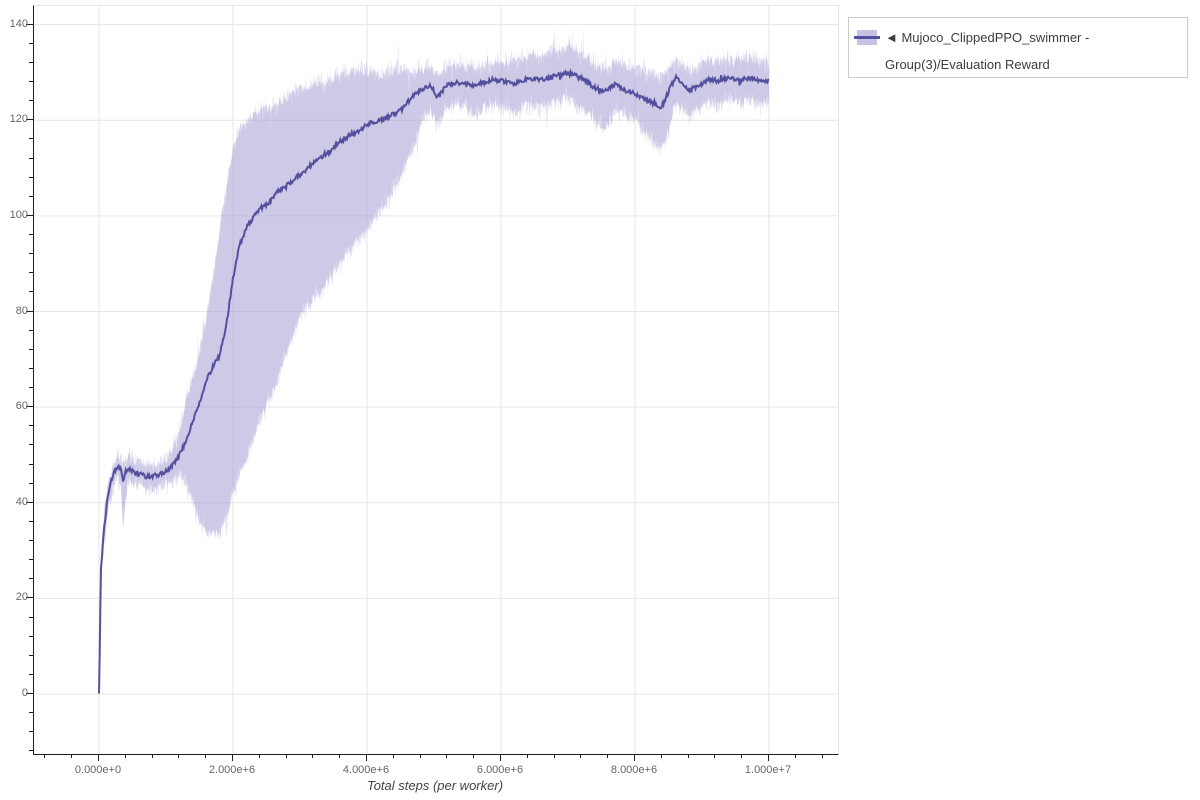  I want to click on y-tick-label: 40, so click(21, 501).